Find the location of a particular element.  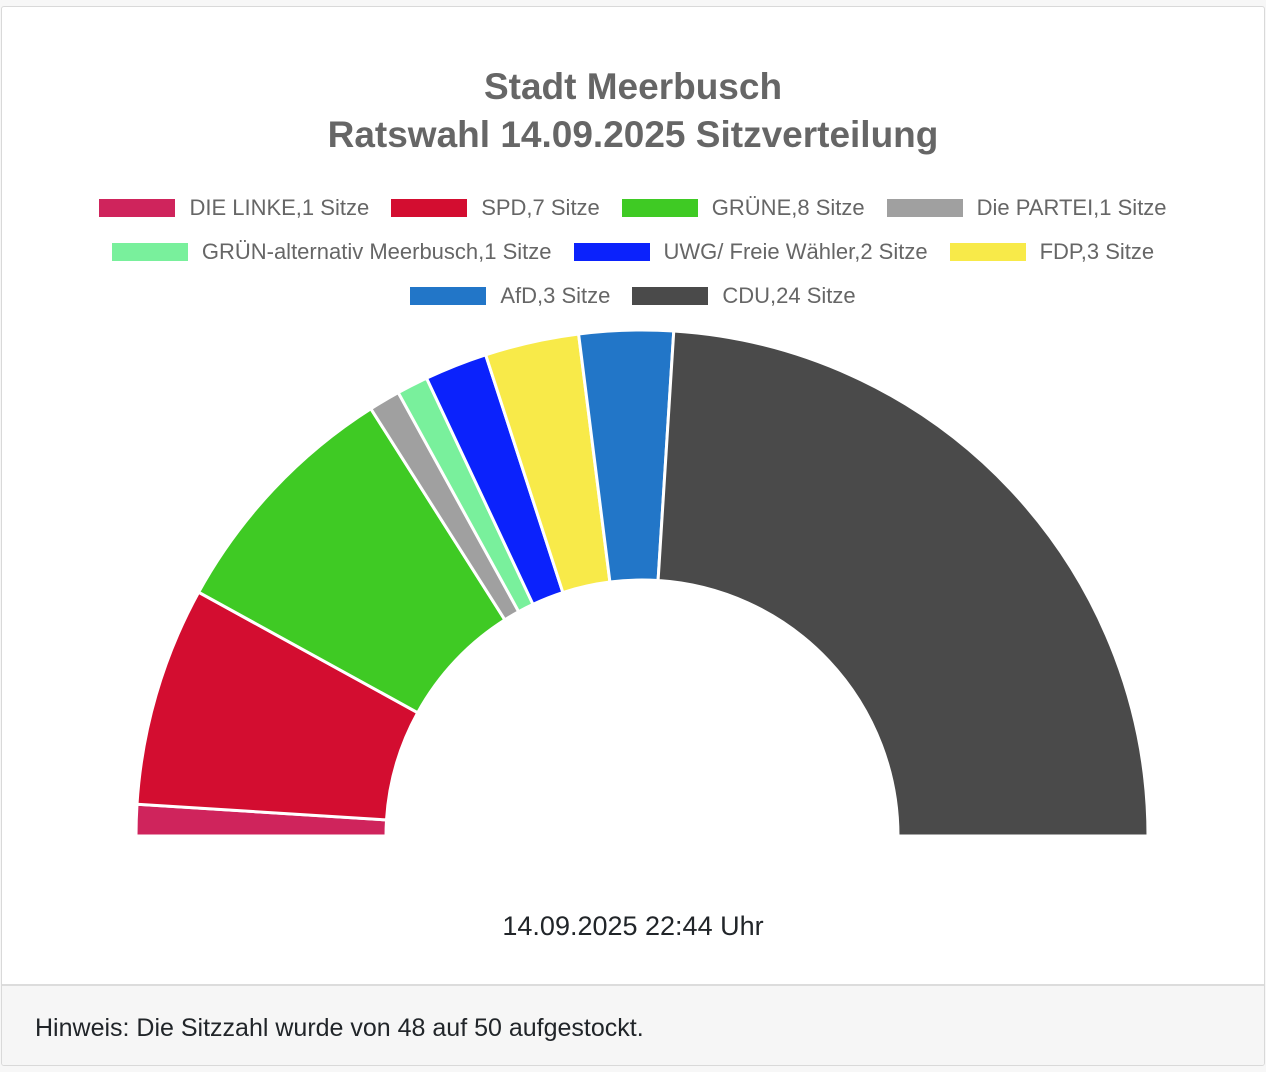

legend-item-gruen-alternativ: GRÜN-alternativ Meerbusch,1 Sitze is located at coordinates (331, 252).